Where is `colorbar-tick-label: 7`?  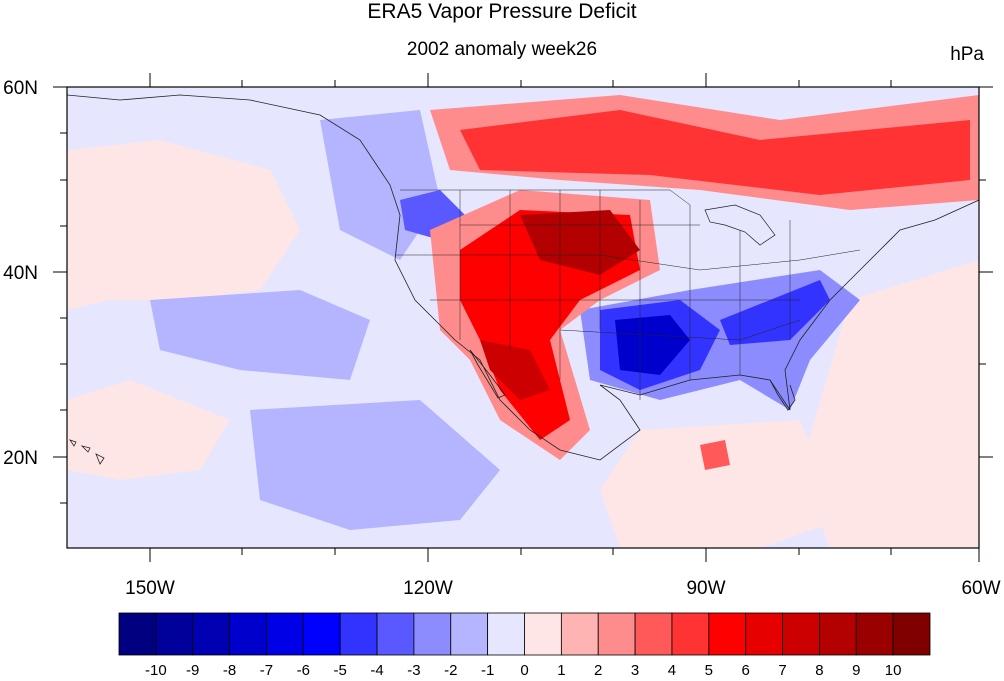
colorbar-tick-label: 7 is located at coordinates (782, 670).